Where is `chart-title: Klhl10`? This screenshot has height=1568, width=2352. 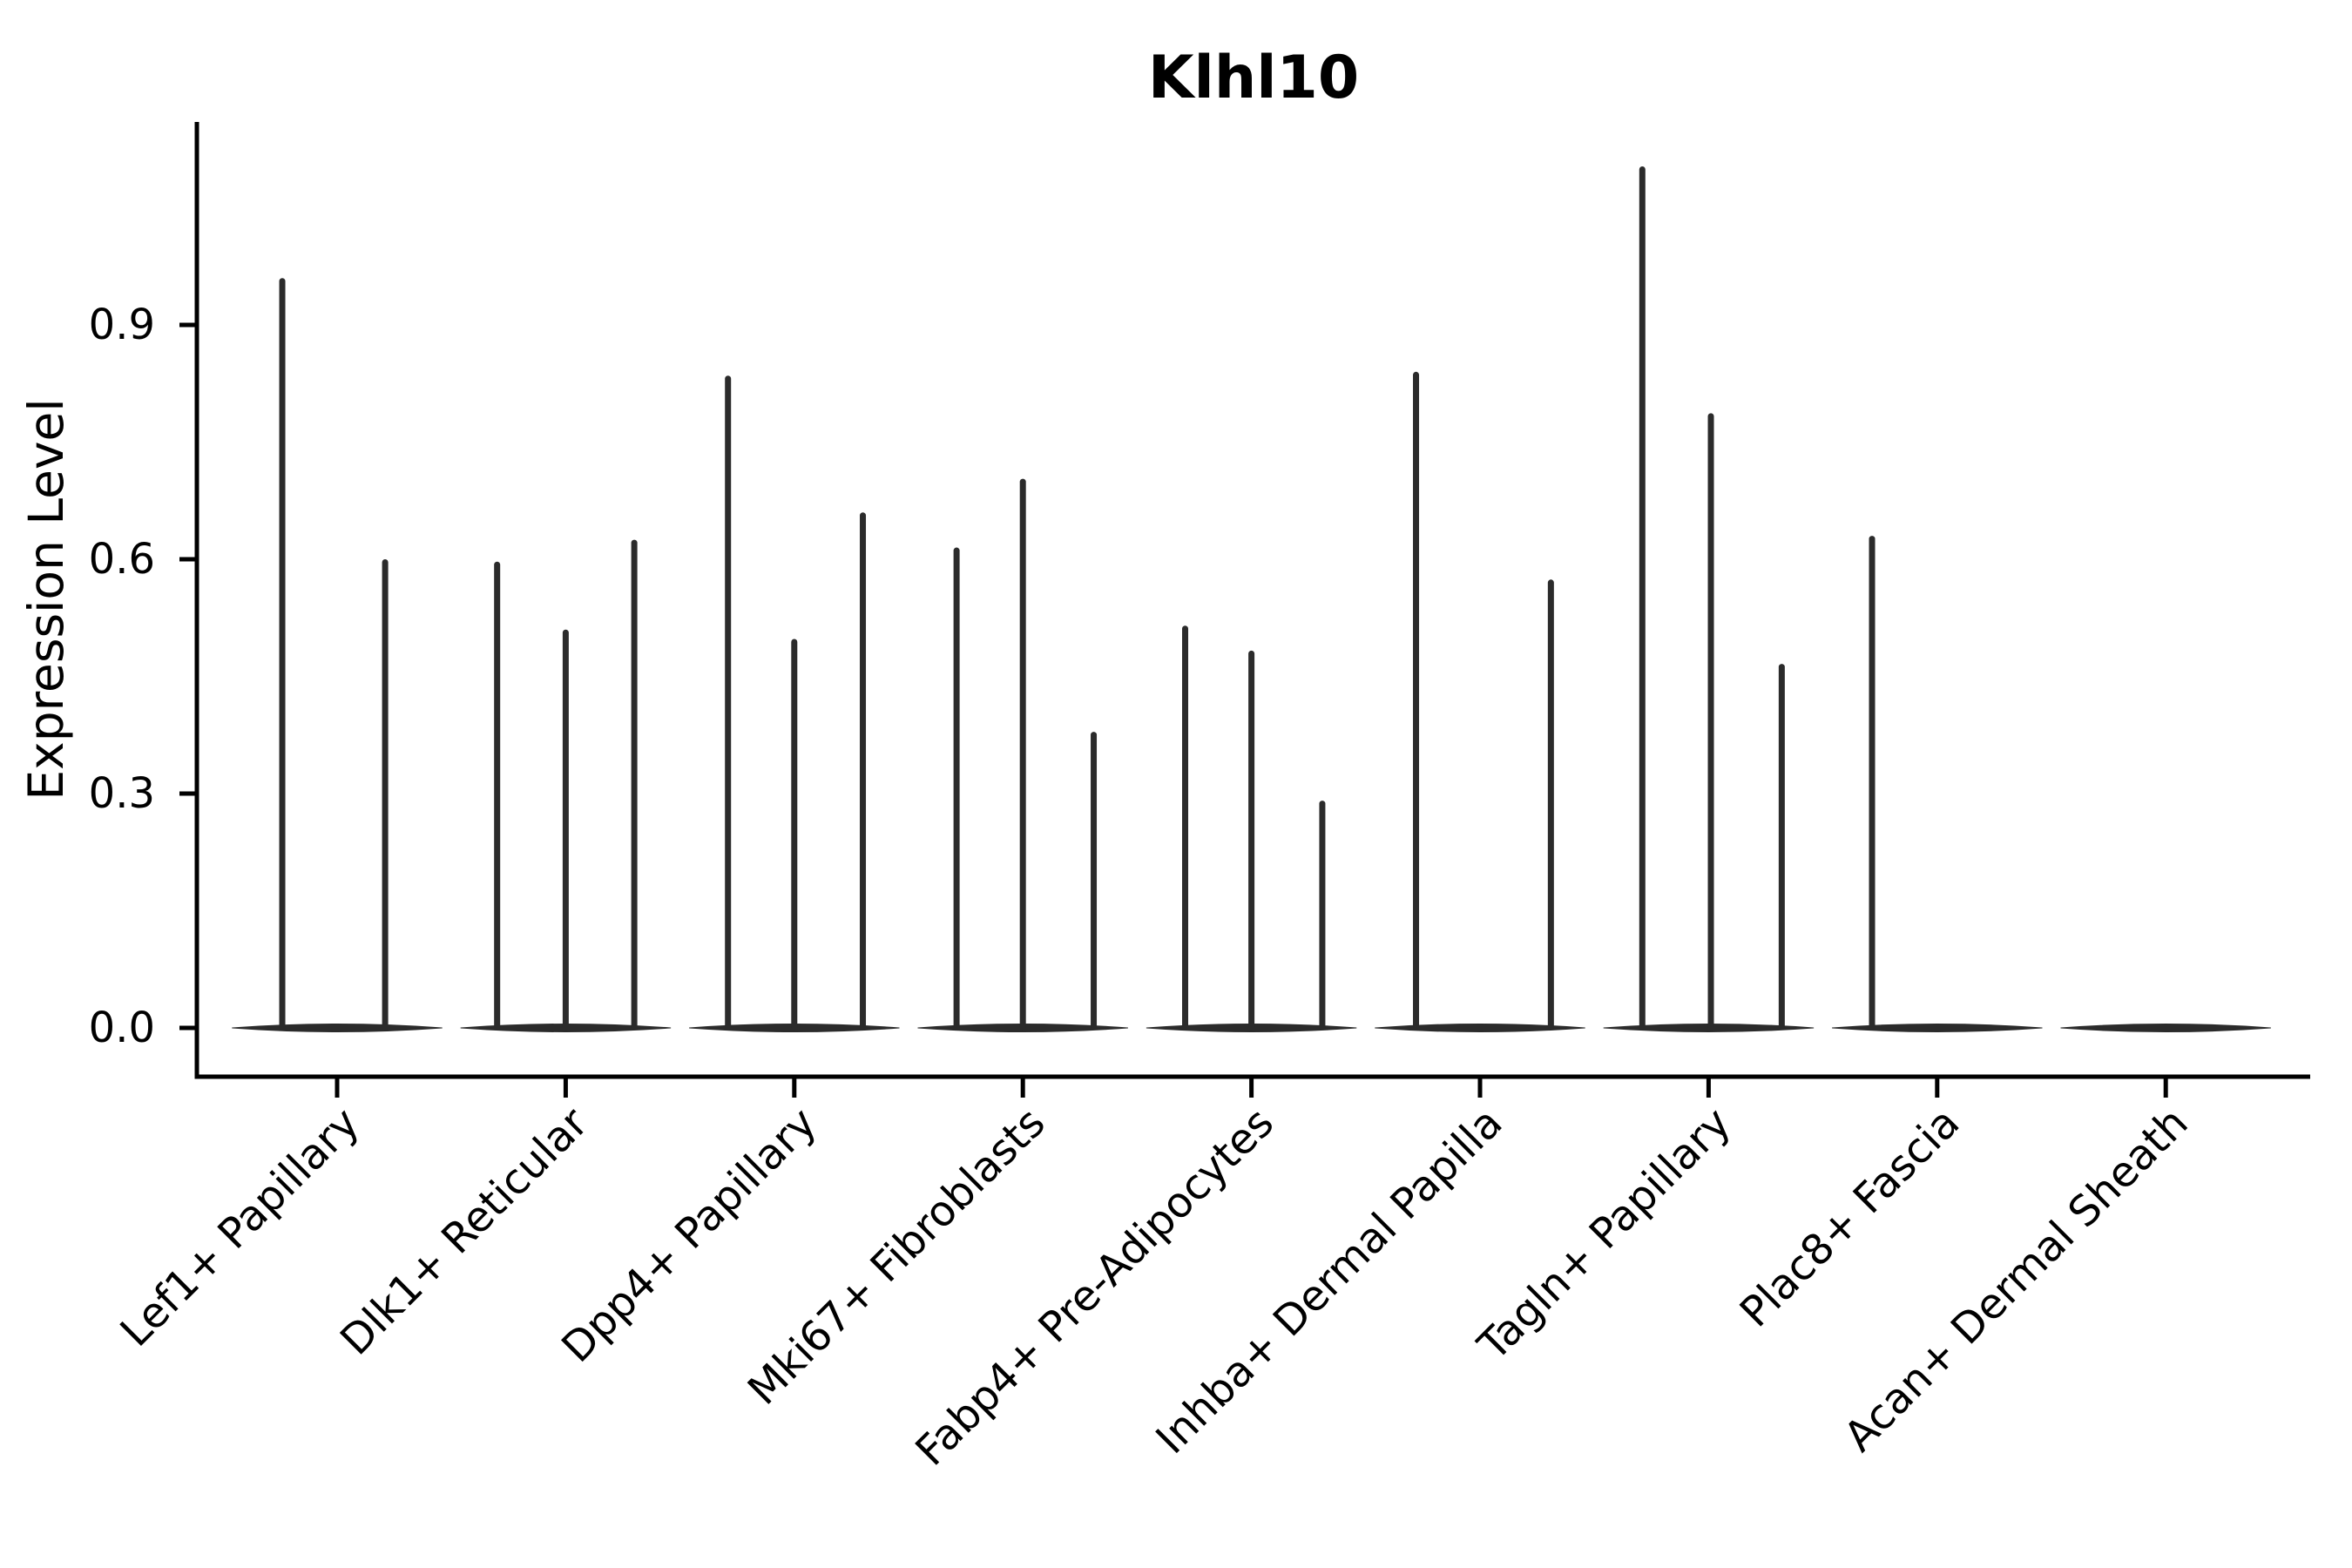 chart-title: Klhl10 is located at coordinates (1253, 78).